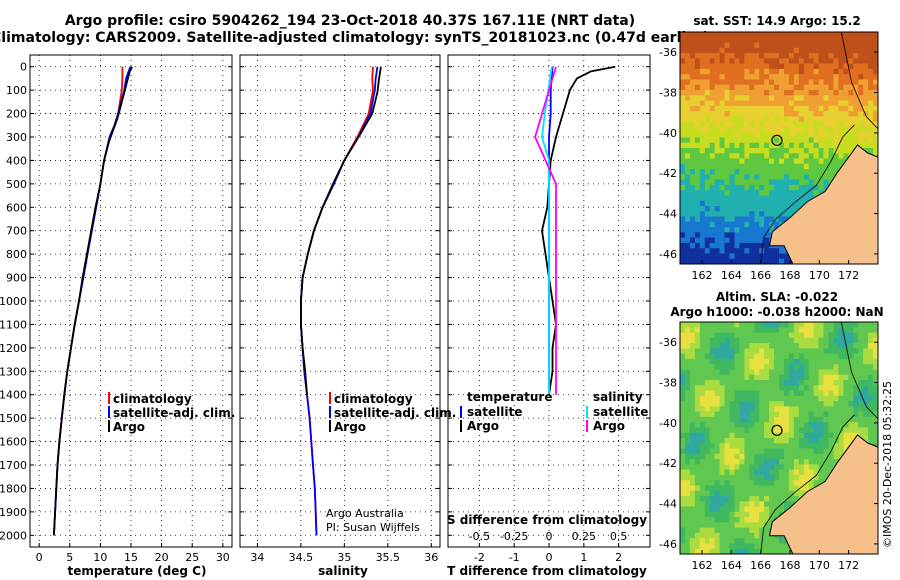 Image resolution: width=900 pixels, height=580 pixels. What do you see at coordinates (668, 133) in the screenshot?
I see `lat-tick-label: -40` at bounding box center [668, 133].